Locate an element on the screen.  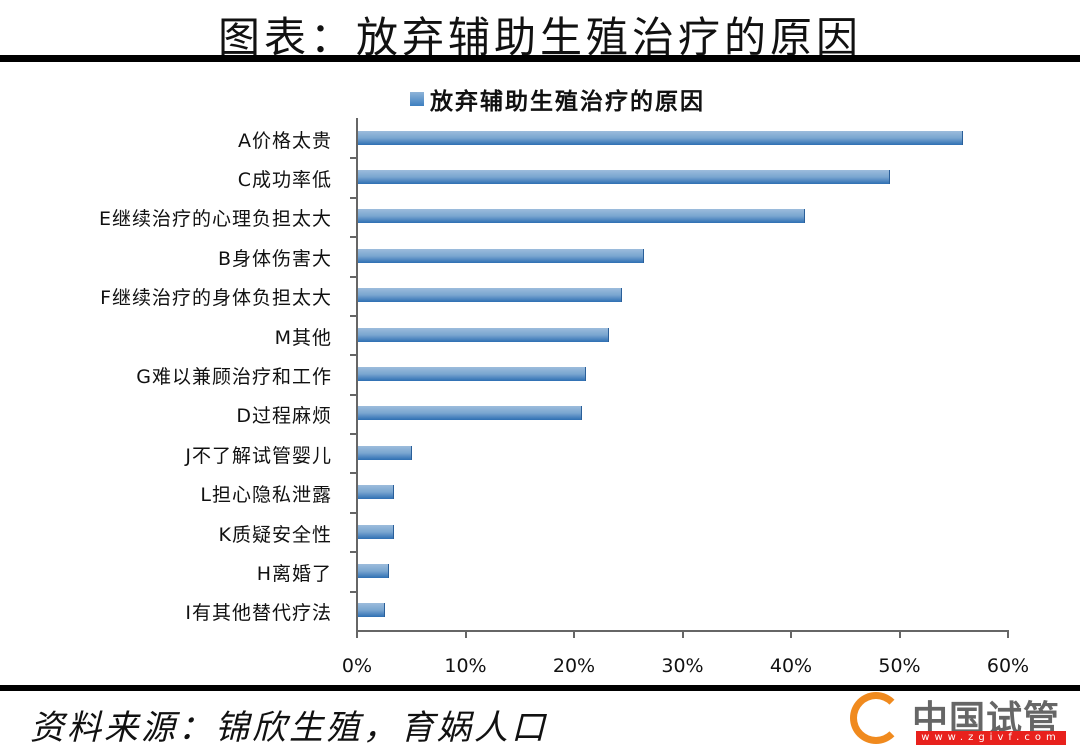
category-label: H离婚了 is located at coordinates (294, 573).